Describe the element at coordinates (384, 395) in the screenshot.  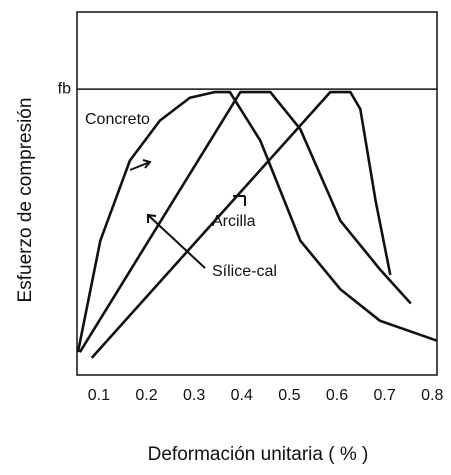
I see `x-tick-label: 0.7` at that location.